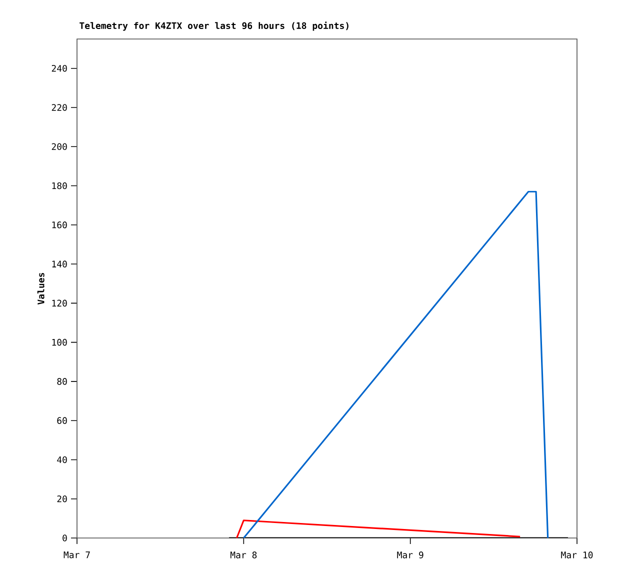 This screenshot has width=618, height=579. I want to click on x-tick-label: Mar 8, so click(243, 555).